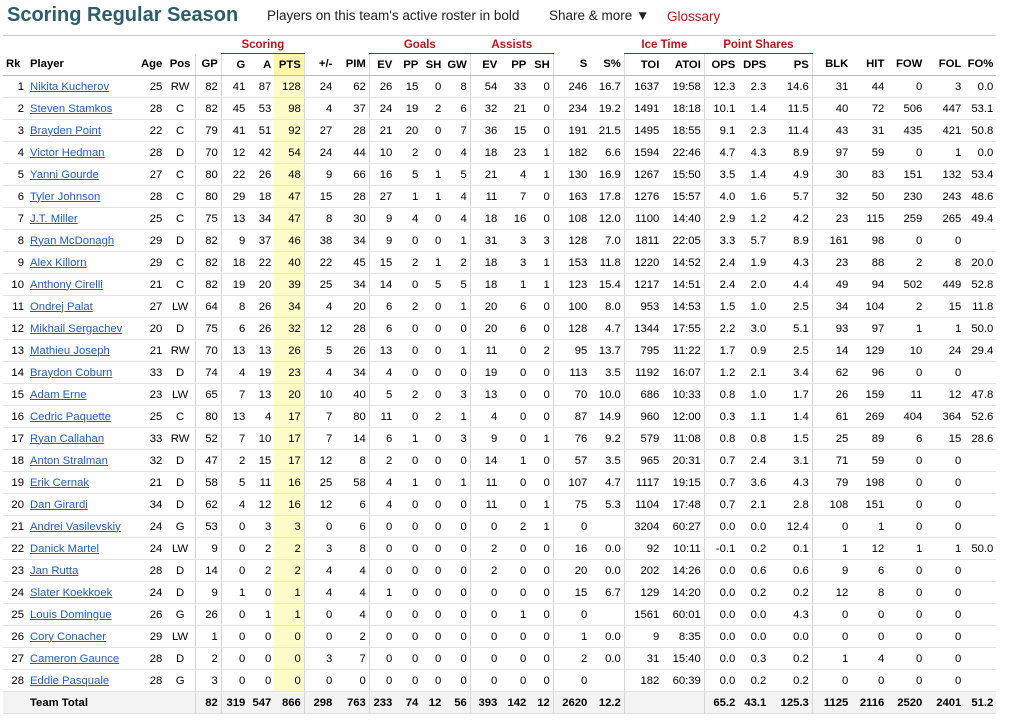  I want to click on cell-toi: 965, so click(643, 460).